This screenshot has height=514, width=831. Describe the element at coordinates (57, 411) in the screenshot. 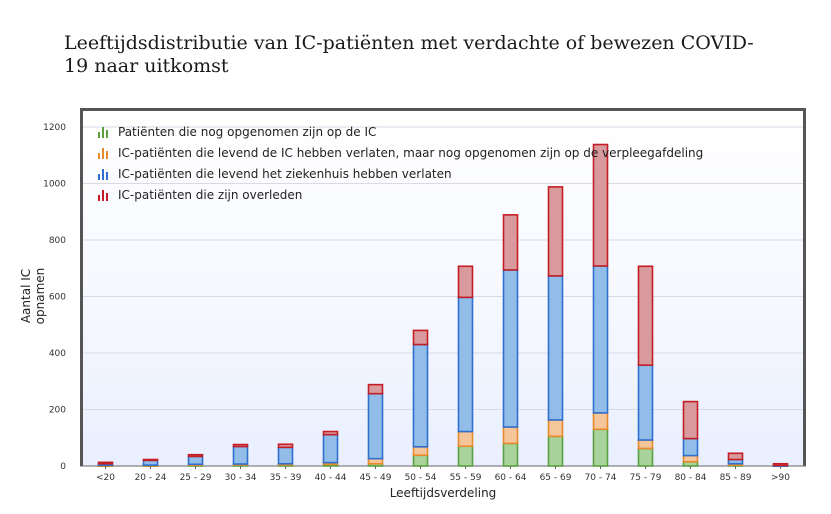

I see `y-tick-label: 200` at that location.